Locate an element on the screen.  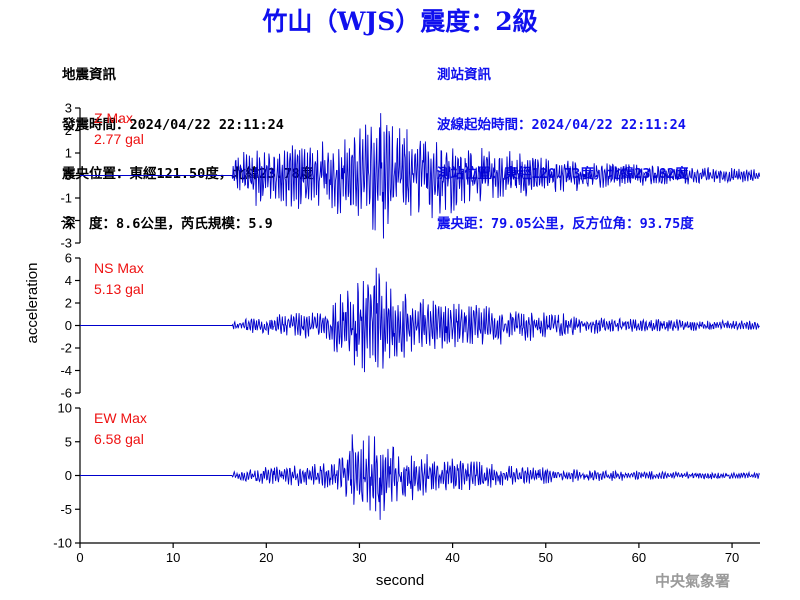
x-tick-label: 60 is located at coordinates (639, 557).